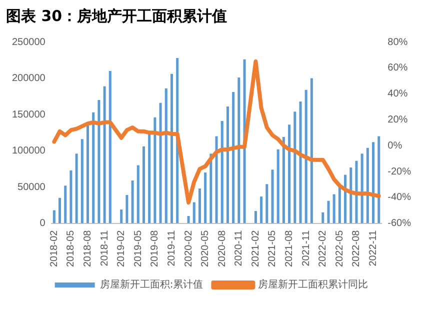  I want to click on x-tick-label: 2018-11, so click(104, 248).